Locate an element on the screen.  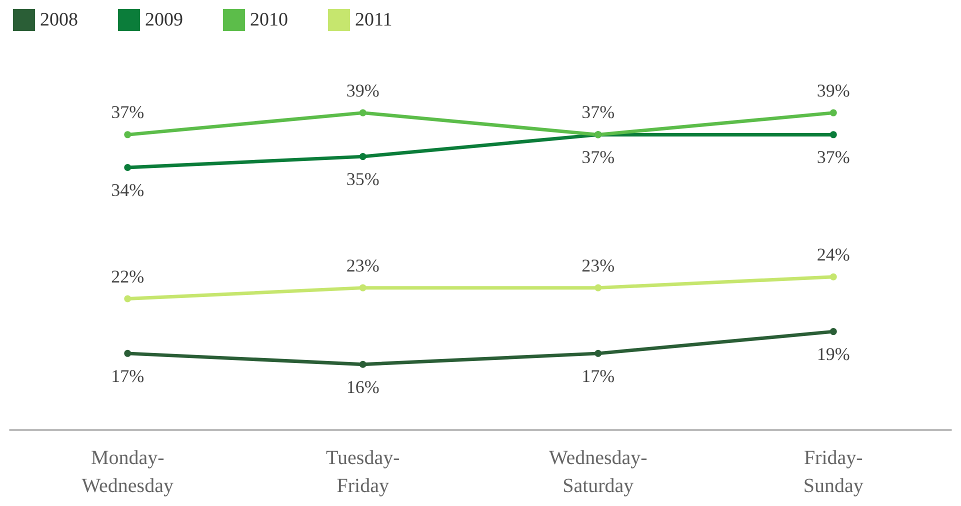
data-label: 16% is located at coordinates (363, 386).